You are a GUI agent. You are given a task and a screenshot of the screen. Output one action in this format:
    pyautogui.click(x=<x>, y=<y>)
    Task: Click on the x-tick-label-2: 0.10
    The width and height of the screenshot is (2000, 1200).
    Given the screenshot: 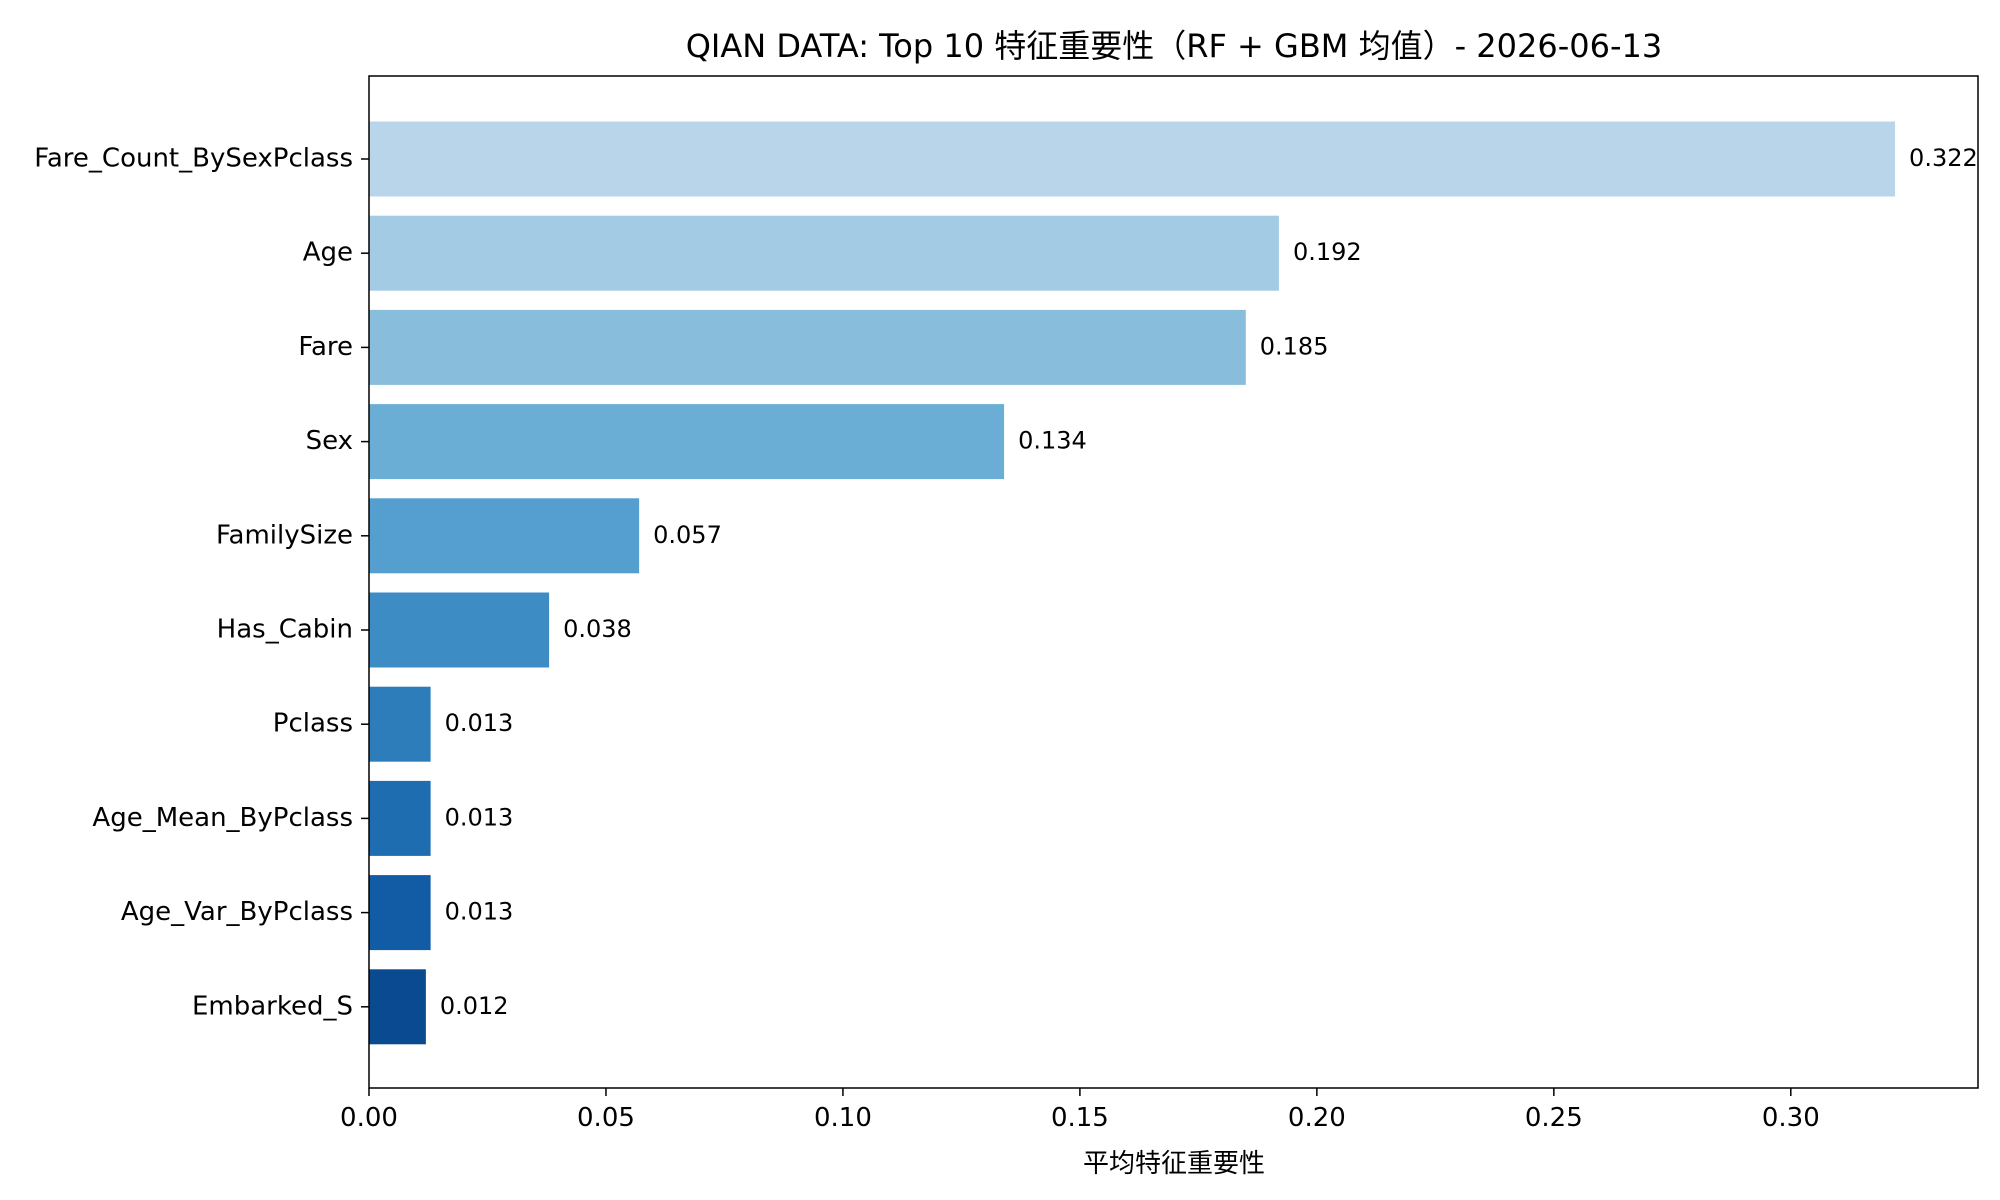 What is the action you would take?
    pyautogui.click(x=843, y=1118)
    